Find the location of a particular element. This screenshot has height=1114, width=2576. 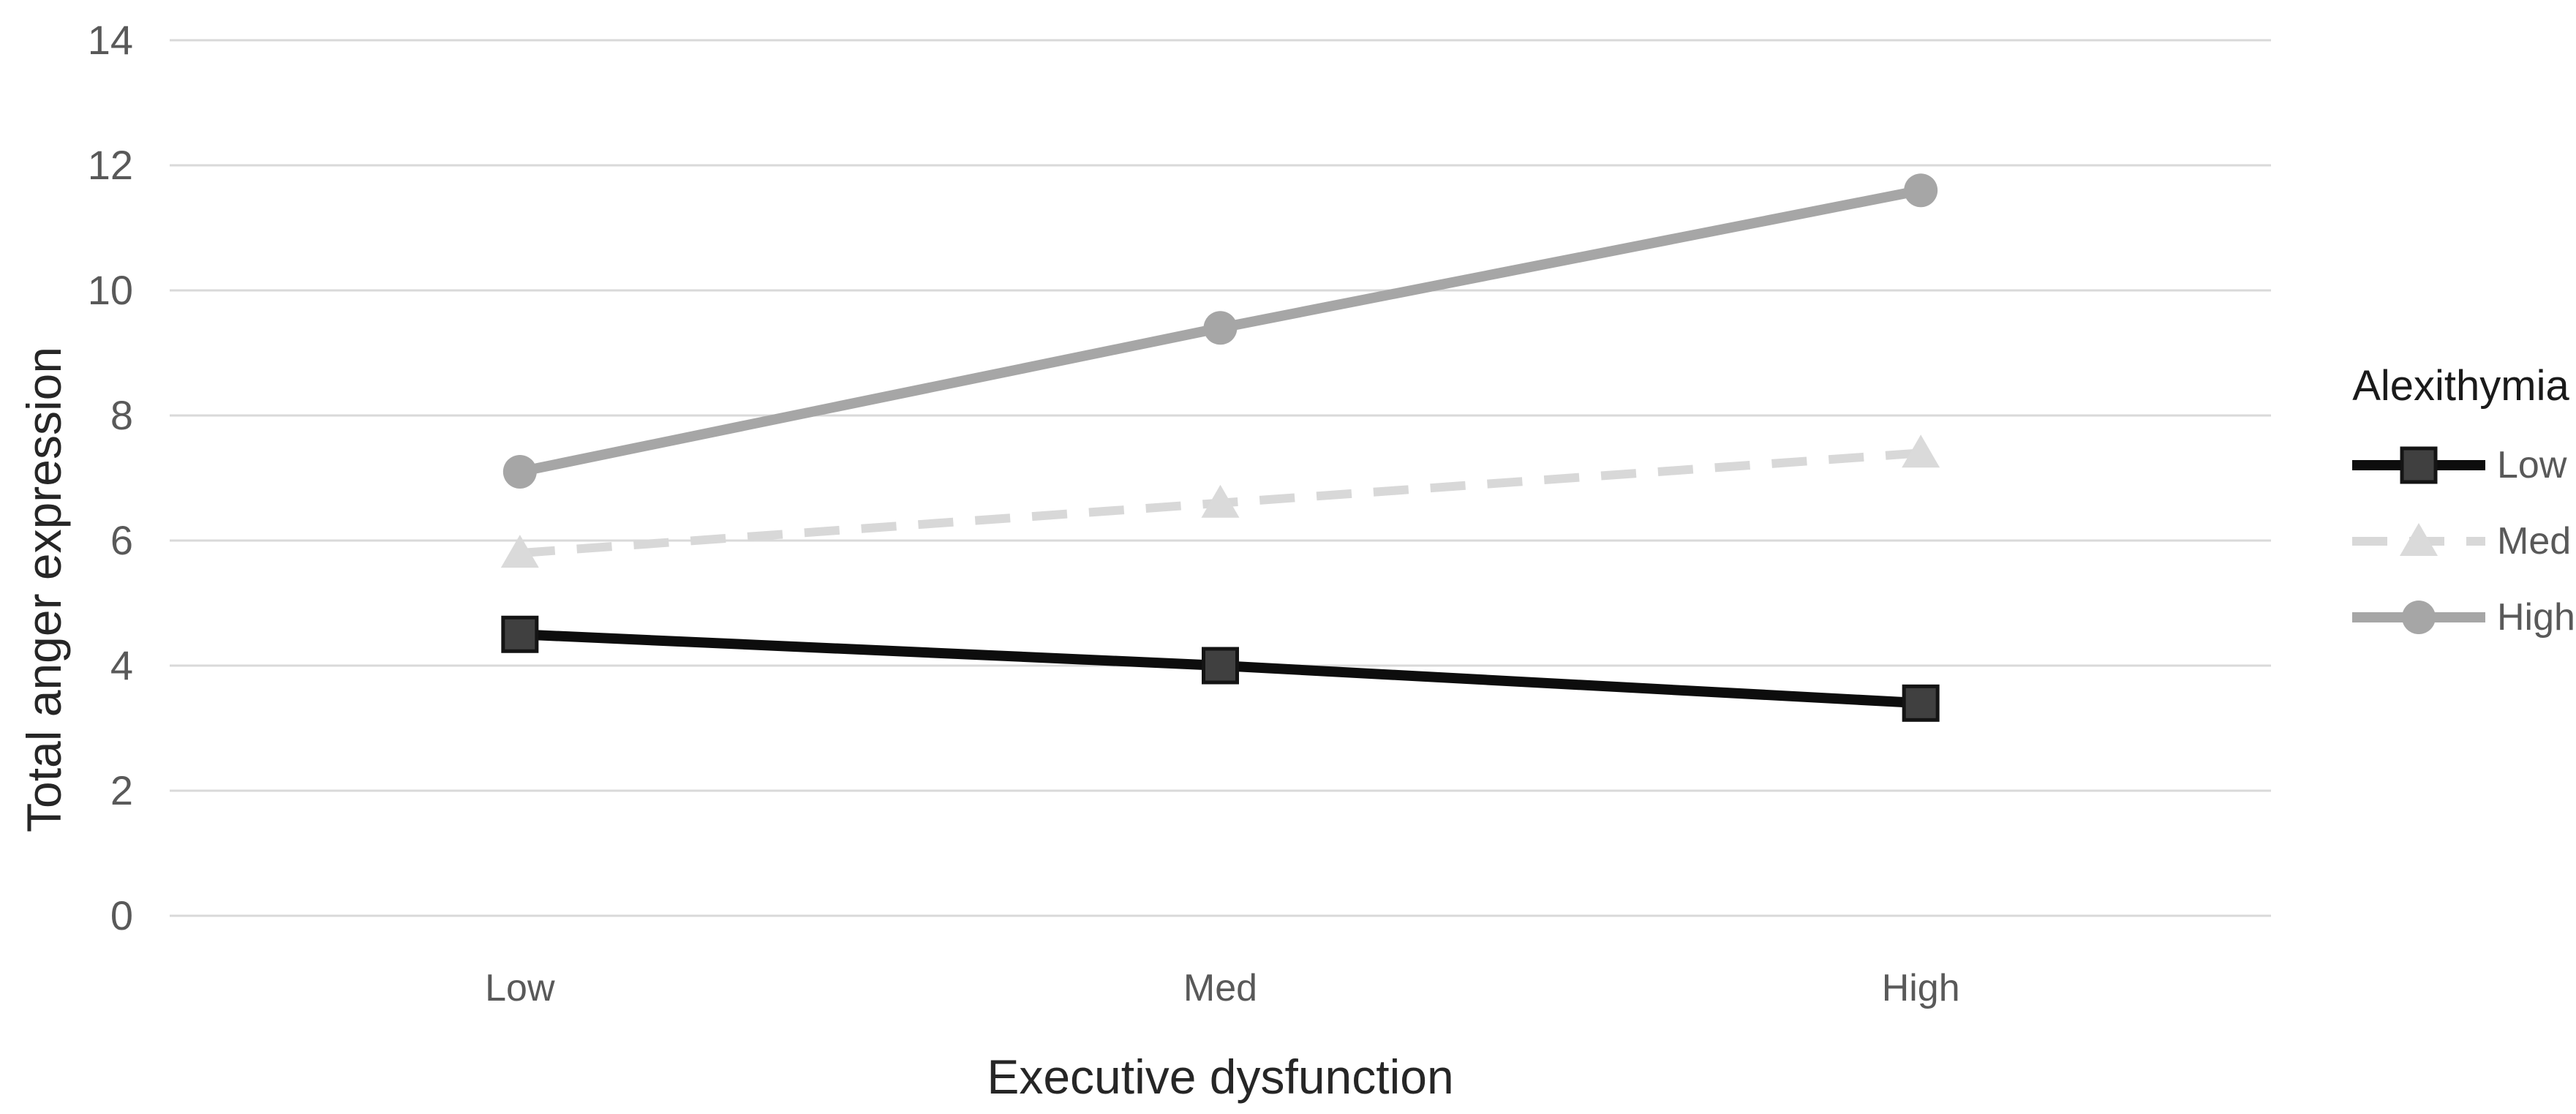

y-tick-label: 0 is located at coordinates (121, 915).